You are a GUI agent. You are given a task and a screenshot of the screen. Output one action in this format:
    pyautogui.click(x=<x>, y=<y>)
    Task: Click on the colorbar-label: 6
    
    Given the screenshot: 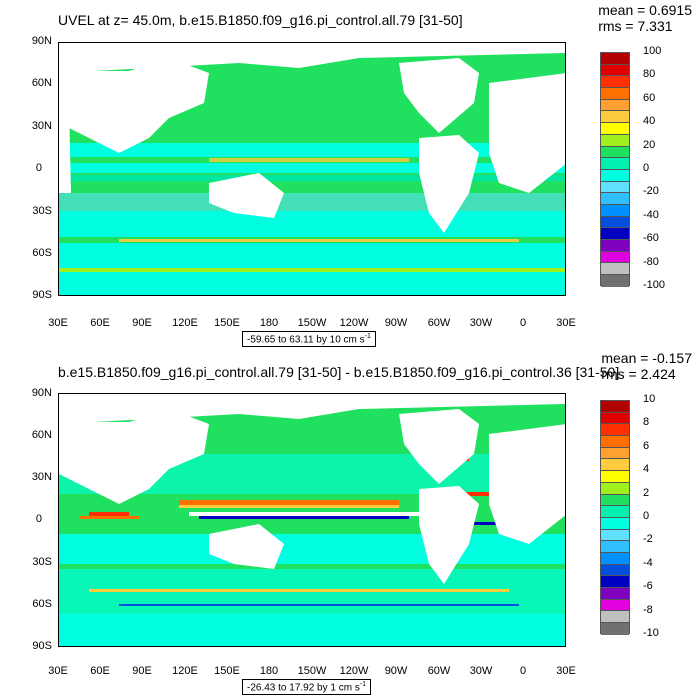 What is the action you would take?
    pyautogui.click(x=646, y=446)
    